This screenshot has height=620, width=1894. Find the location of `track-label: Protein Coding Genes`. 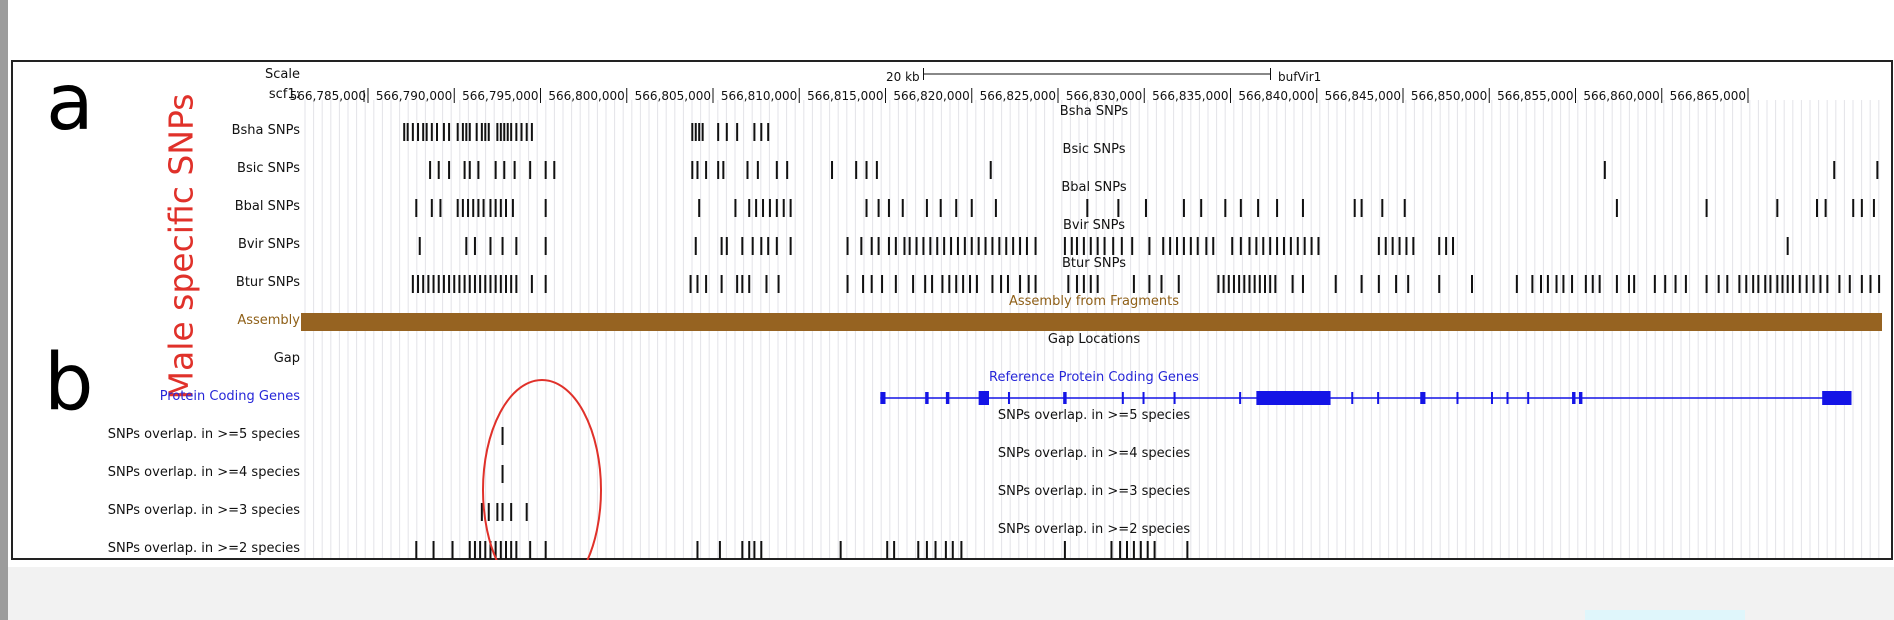

track-label: Protein Coding Genes is located at coordinates (229, 396).